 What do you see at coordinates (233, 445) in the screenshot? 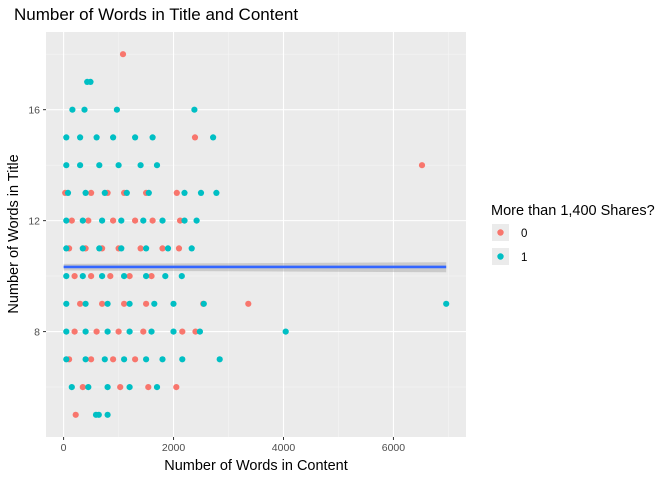
I see `x-axis: 0 2000 4000 6000` at bounding box center [233, 445].